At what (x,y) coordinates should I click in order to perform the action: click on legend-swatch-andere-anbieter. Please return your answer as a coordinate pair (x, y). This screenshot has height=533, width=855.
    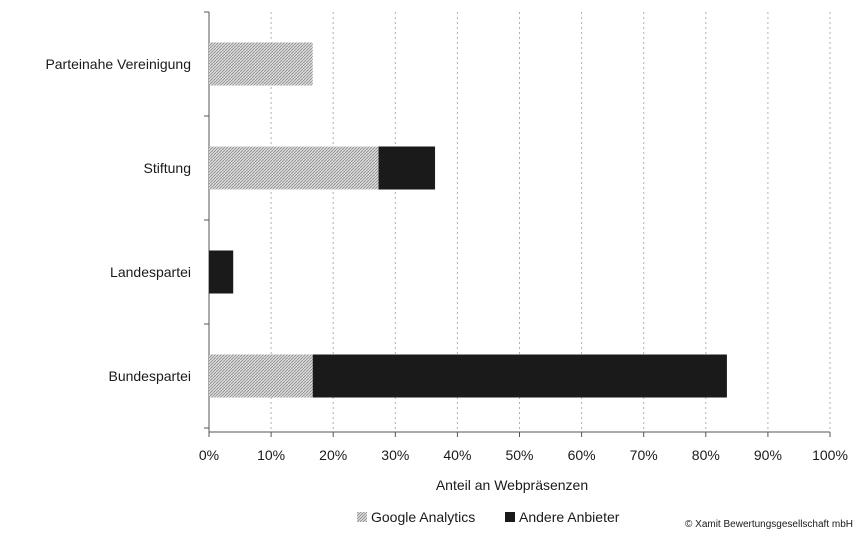
    Looking at the image, I should click on (510, 517).